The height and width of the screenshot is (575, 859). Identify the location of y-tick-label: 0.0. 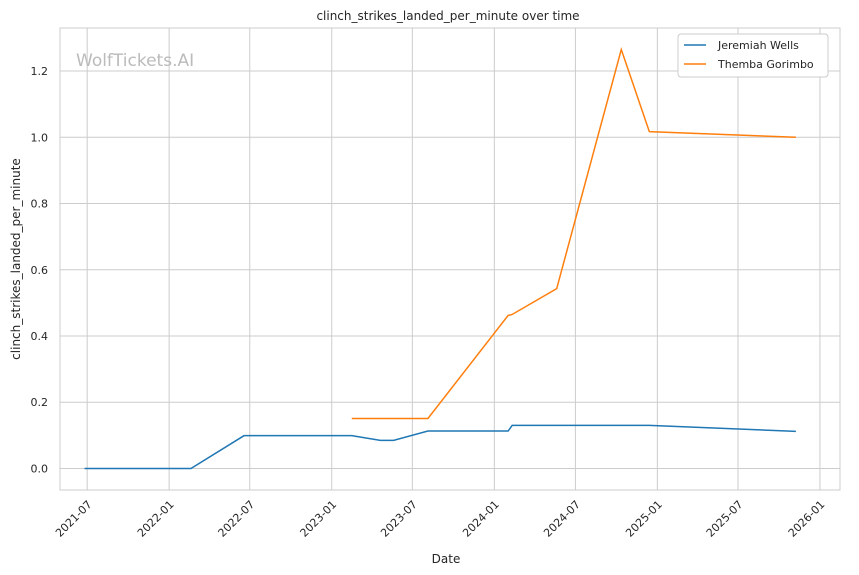
(40, 468).